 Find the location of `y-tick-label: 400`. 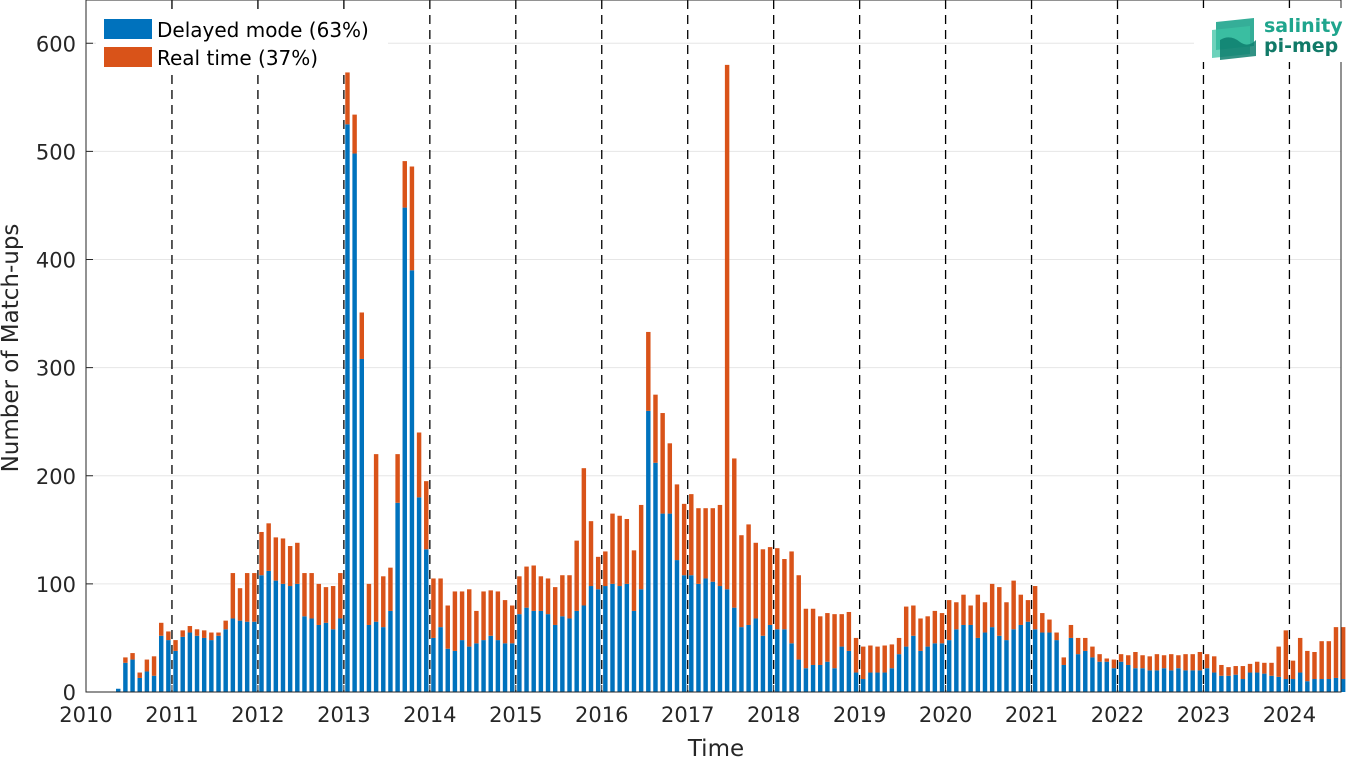

y-tick-label: 400 is located at coordinates (56, 261).